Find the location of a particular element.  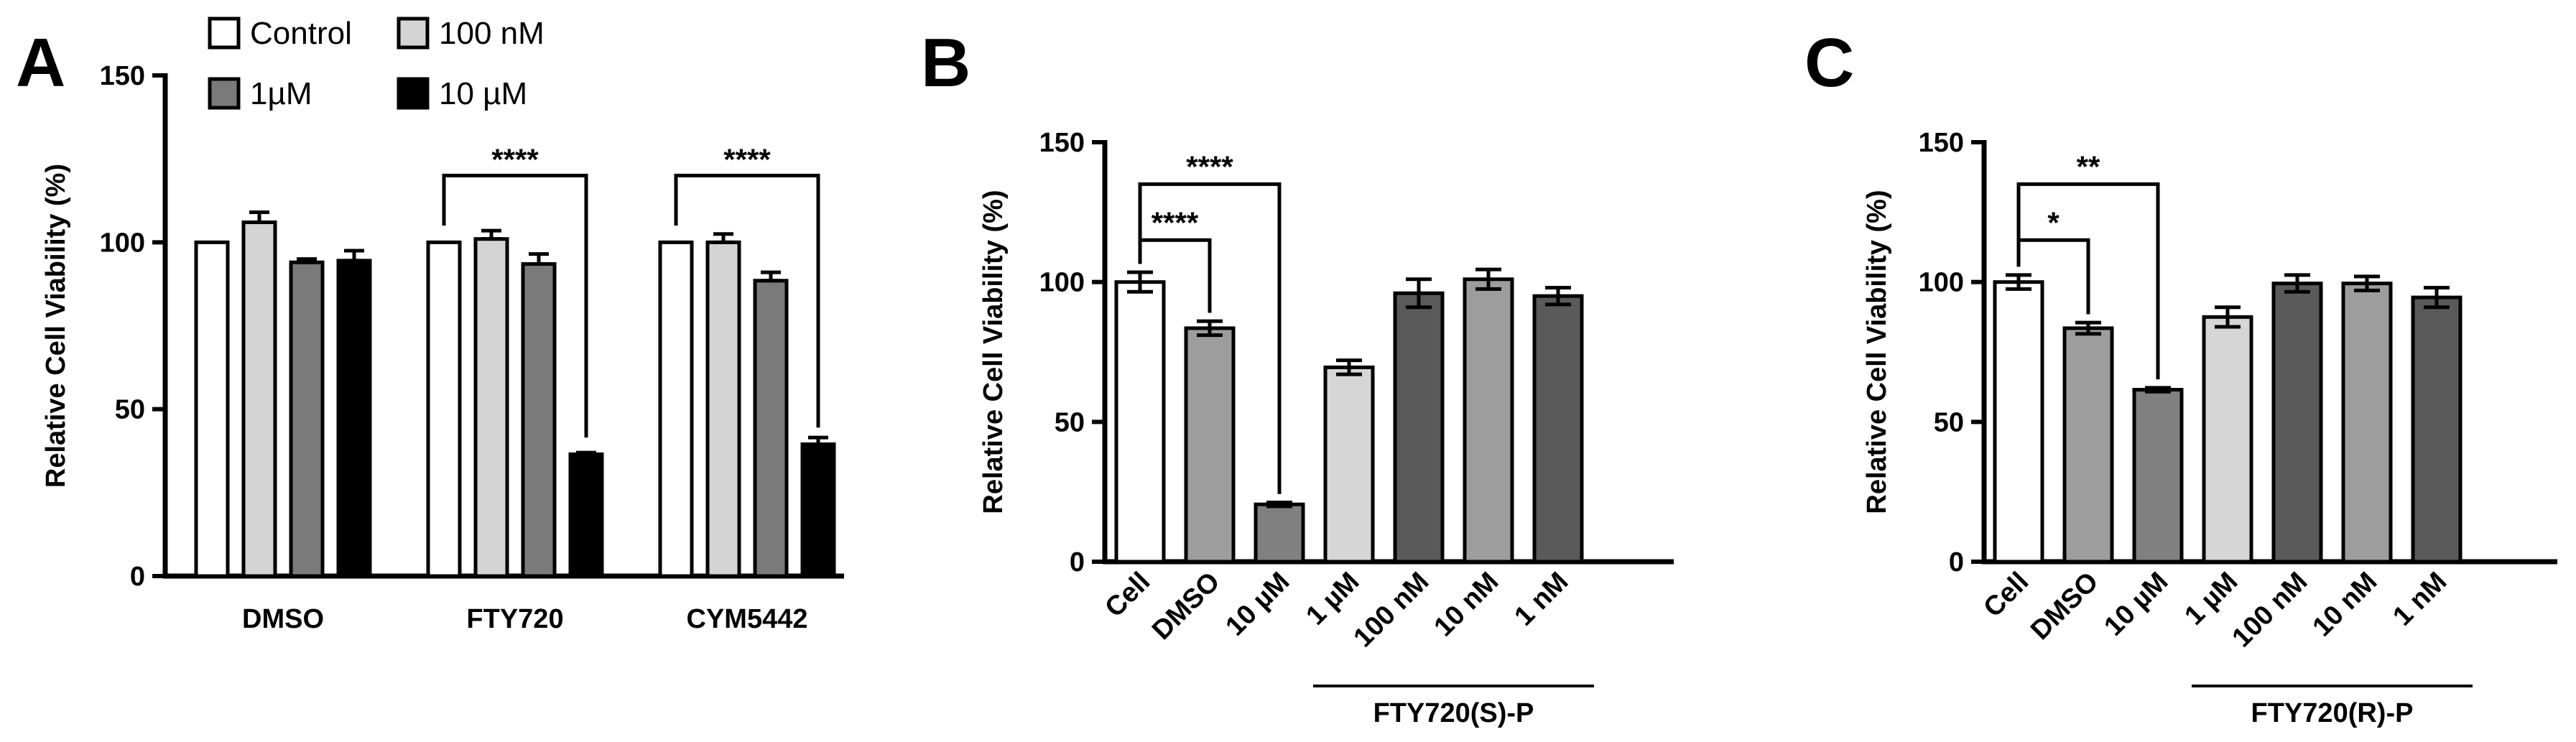

significance-label: * is located at coordinates (2053, 222).